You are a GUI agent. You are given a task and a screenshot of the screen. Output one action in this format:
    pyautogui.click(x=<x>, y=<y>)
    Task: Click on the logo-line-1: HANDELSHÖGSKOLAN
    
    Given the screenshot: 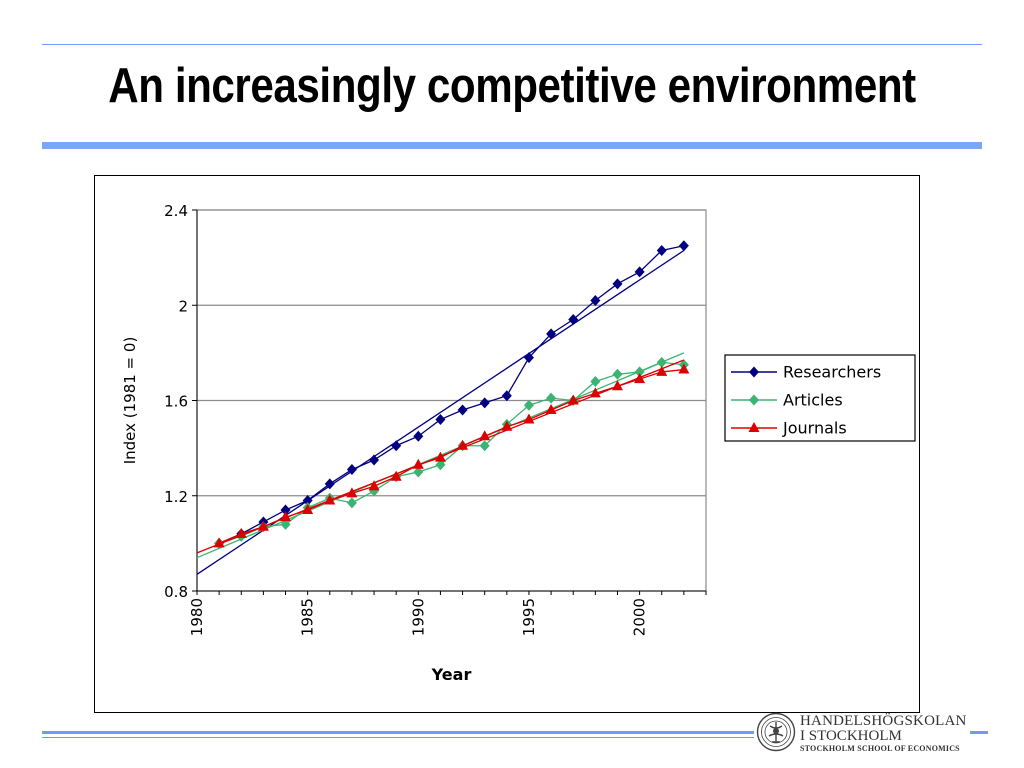 What is the action you would take?
    pyautogui.click(x=883, y=721)
    